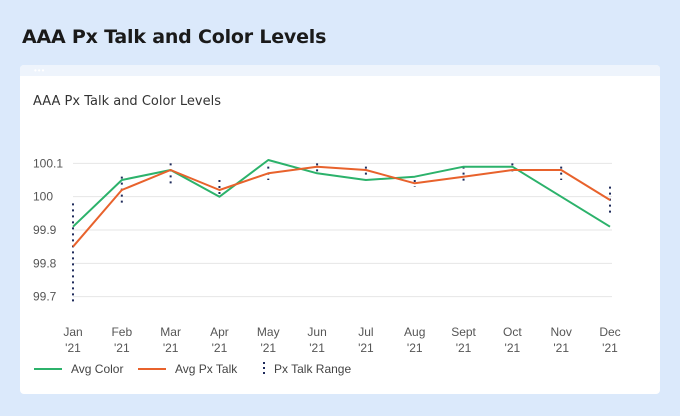 The image size is (680, 416). I want to click on x-tick-label: Apr, so click(219, 332).